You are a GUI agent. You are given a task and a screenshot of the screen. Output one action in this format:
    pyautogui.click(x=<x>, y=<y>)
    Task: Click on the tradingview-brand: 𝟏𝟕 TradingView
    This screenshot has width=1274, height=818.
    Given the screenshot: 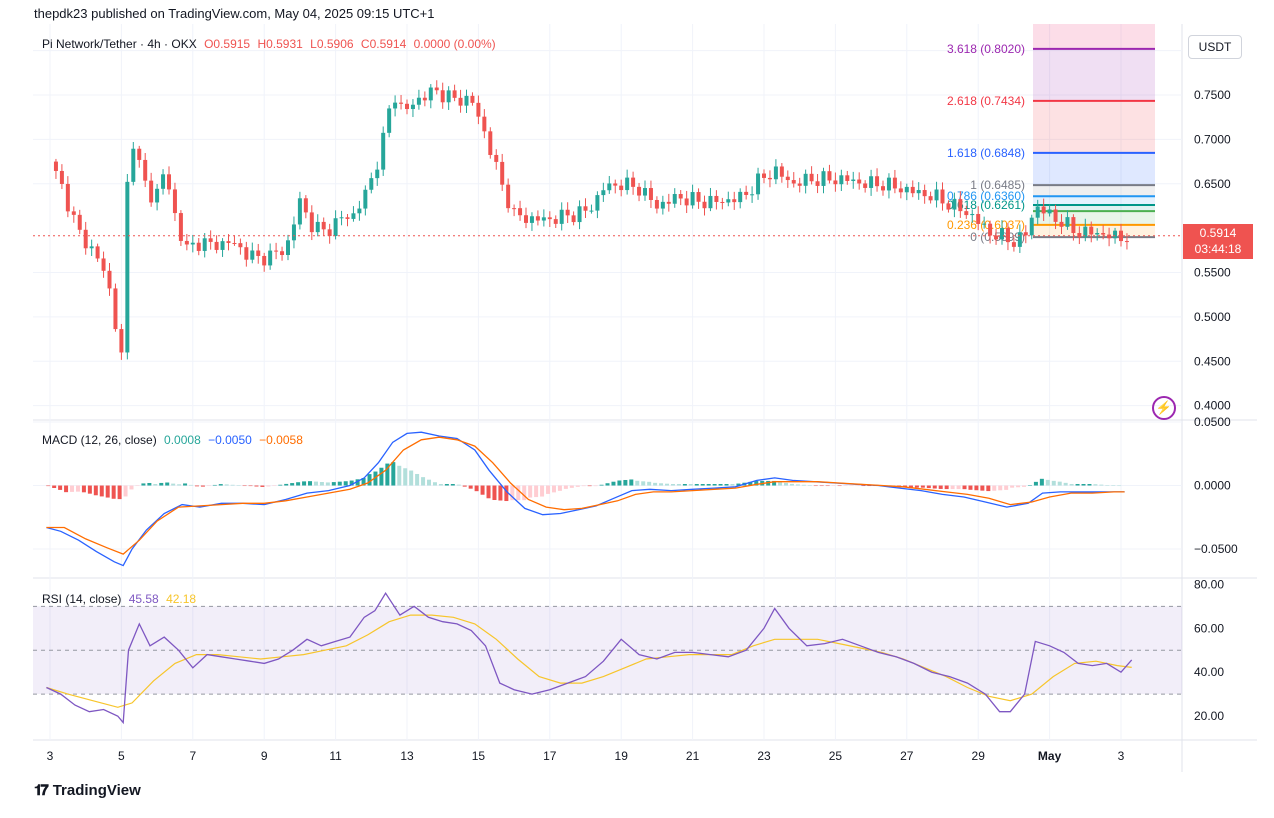 What is the action you would take?
    pyautogui.click(x=87, y=790)
    